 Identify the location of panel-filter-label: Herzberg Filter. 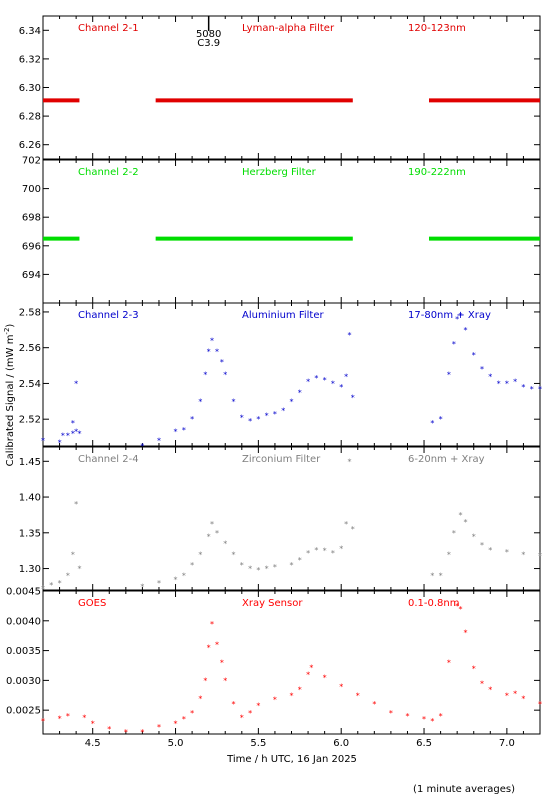
(279, 172).